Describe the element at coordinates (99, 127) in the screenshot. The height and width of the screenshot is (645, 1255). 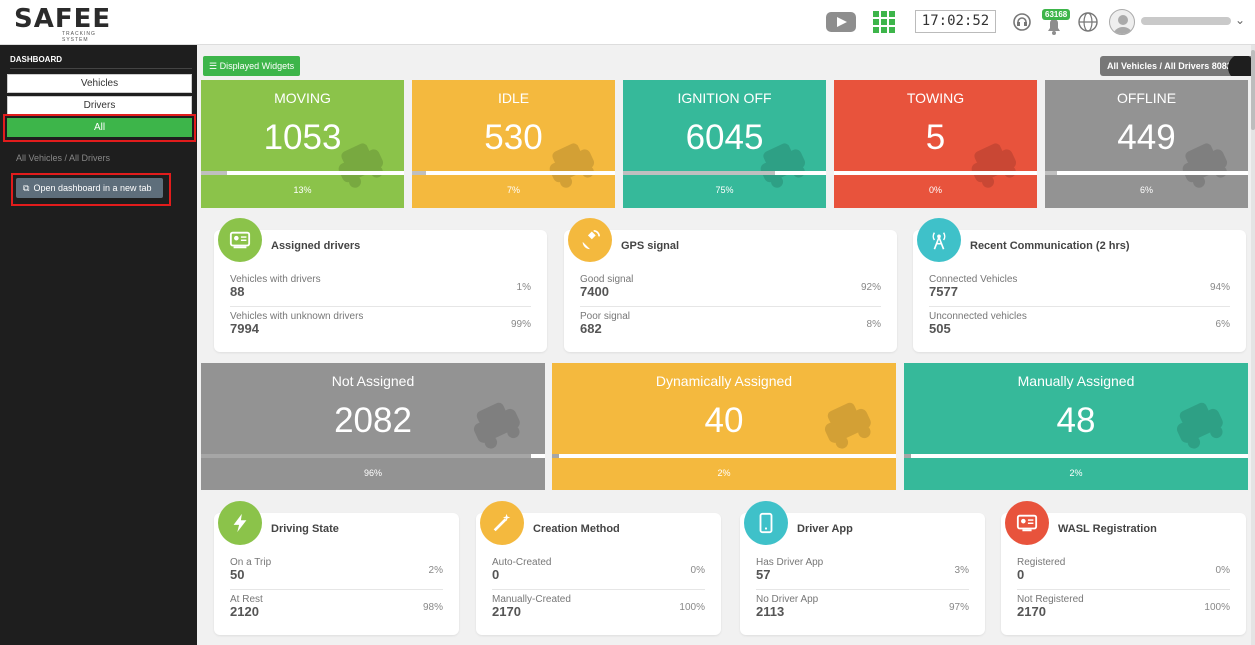
I see `all-button: All` at that location.